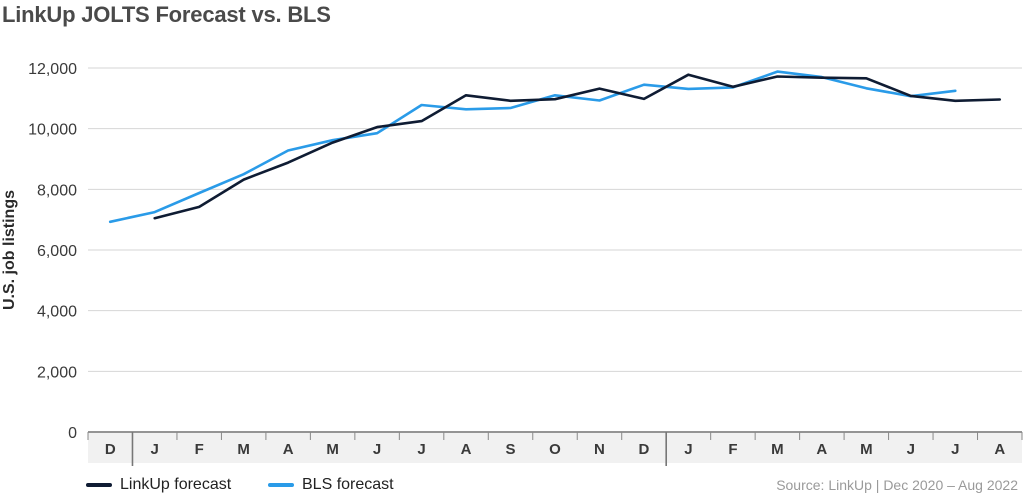 This screenshot has width=1024, height=504. Describe the element at coordinates (99, 485) in the screenshot. I see `legend-swatch-linkup` at that location.